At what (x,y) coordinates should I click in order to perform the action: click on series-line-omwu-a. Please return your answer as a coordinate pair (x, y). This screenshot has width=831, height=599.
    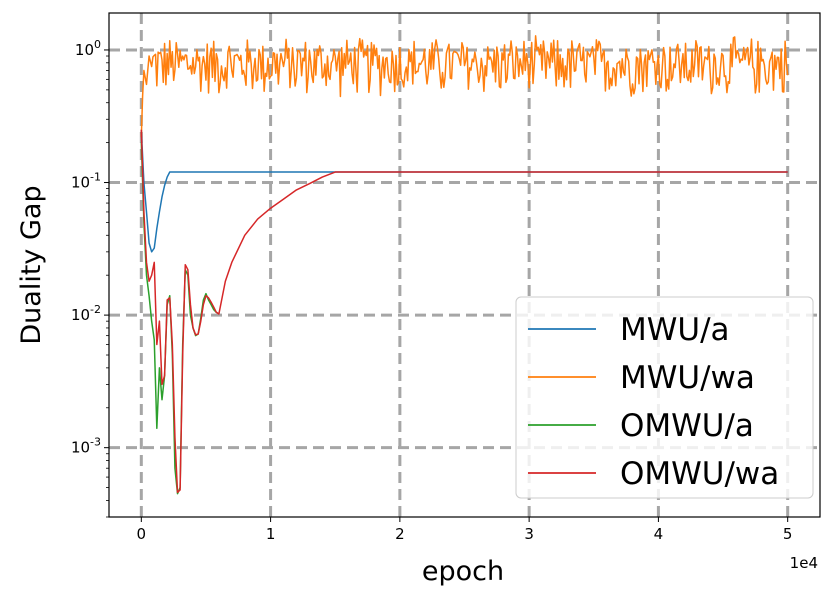
    Looking at the image, I should click on (180, 318).